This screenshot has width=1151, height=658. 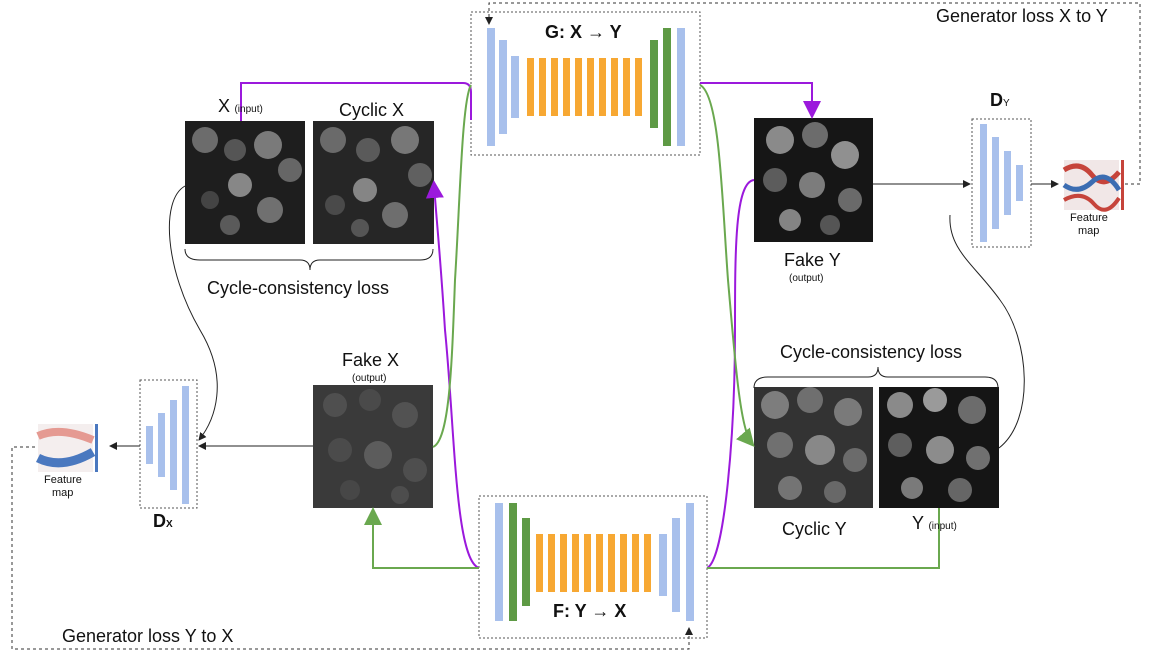 What do you see at coordinates (813, 180) in the screenshot?
I see `image-fake-y` at bounding box center [813, 180].